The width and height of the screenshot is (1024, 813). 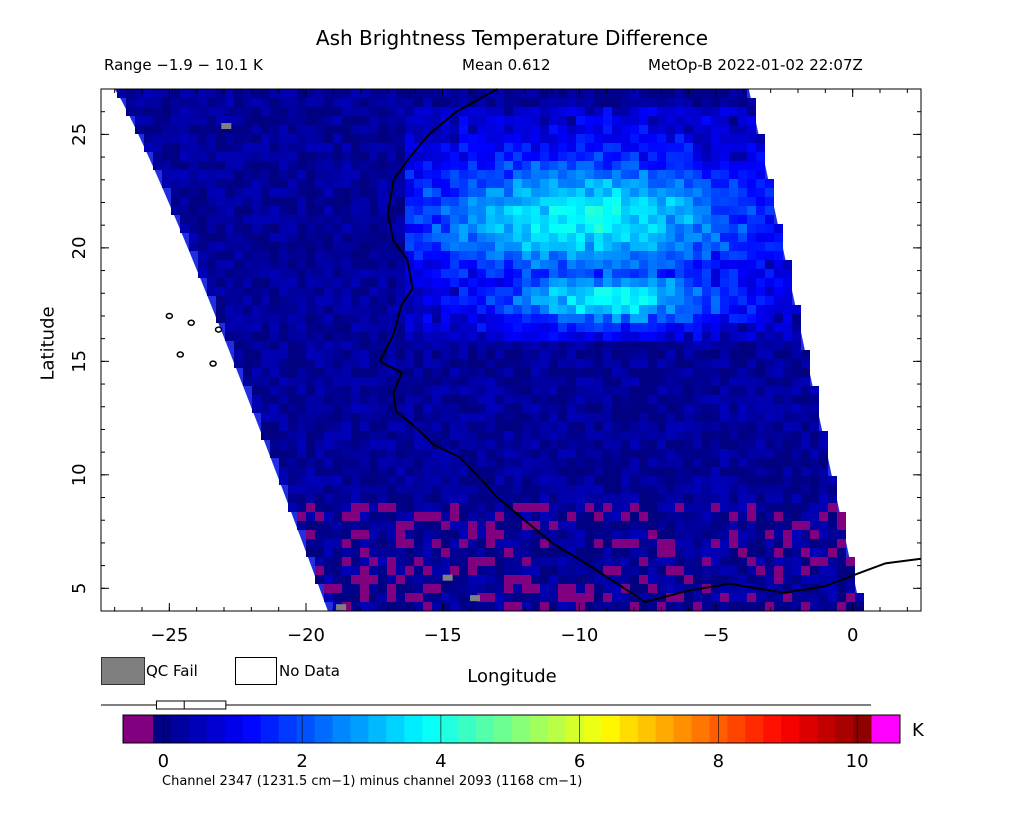 I want to click on x-tick-label: −25, so click(x=169, y=635).